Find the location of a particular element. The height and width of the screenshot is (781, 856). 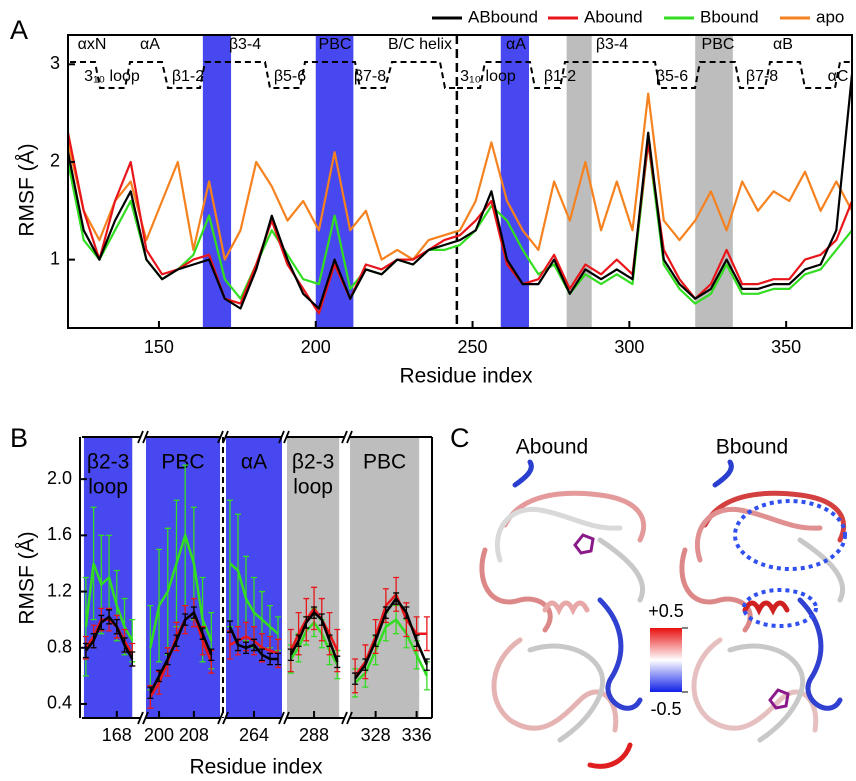

structure-title: Abound is located at coordinates (552, 447).